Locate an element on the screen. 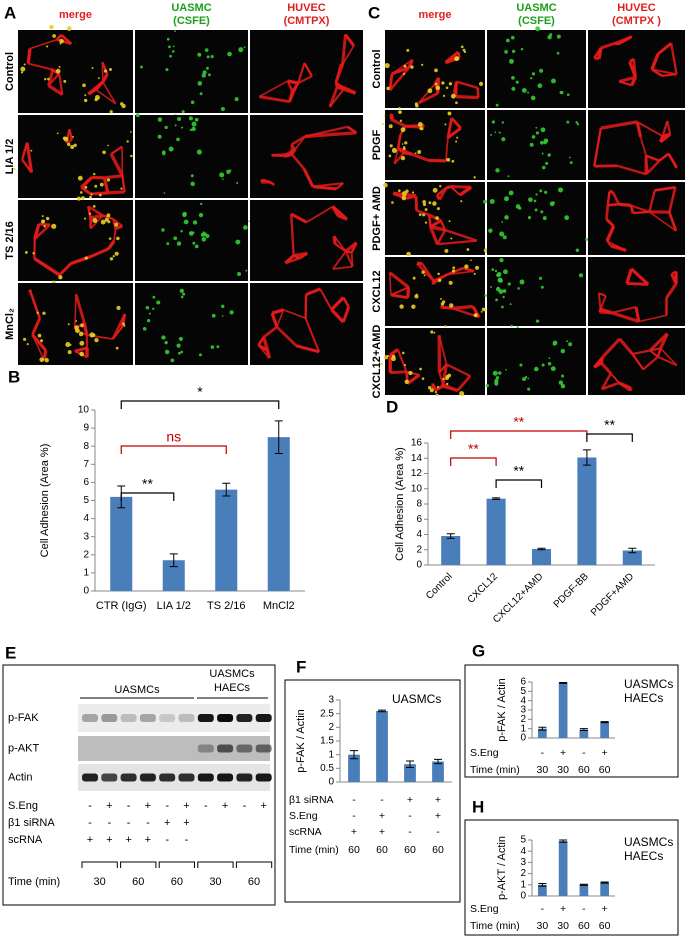  y-tick-label: 6 is located at coordinates (86, 482).